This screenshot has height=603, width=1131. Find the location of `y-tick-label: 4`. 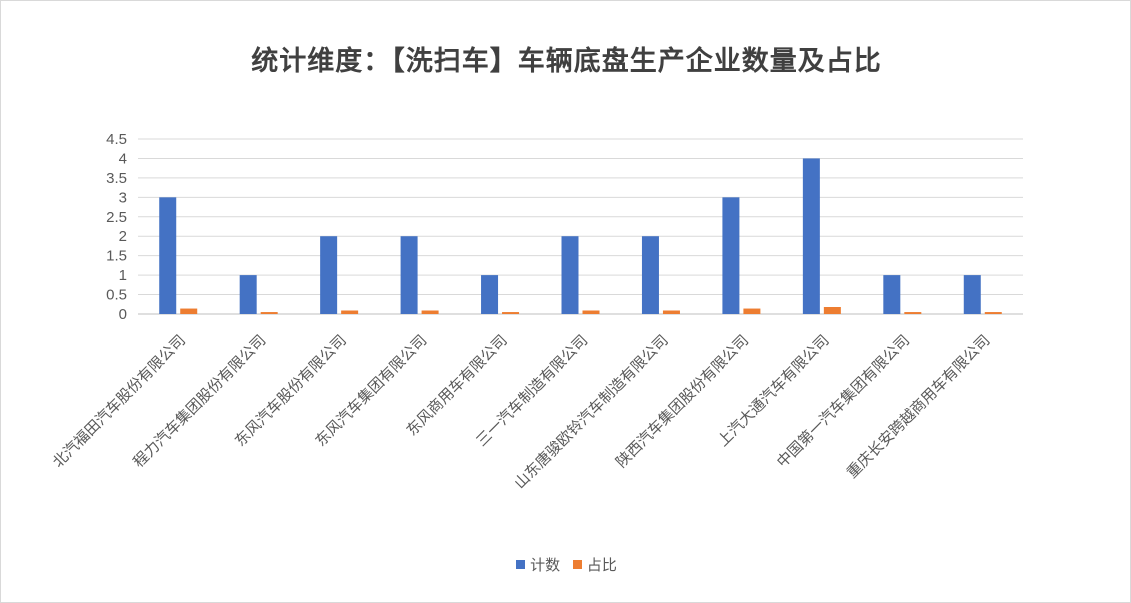

y-tick-label: 4 is located at coordinates (123, 158).